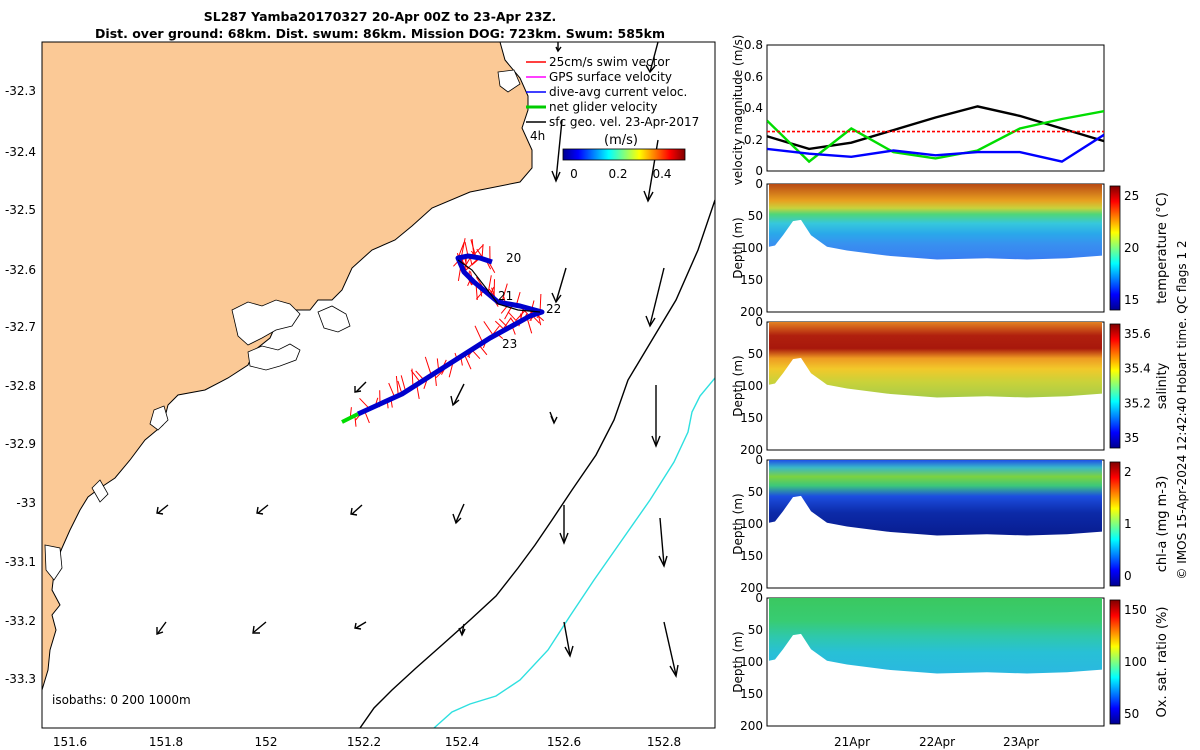 The image size is (1200, 750). Describe the element at coordinates (20, 270) in the screenshot. I see `map-ytick-3: -32.6` at that location.